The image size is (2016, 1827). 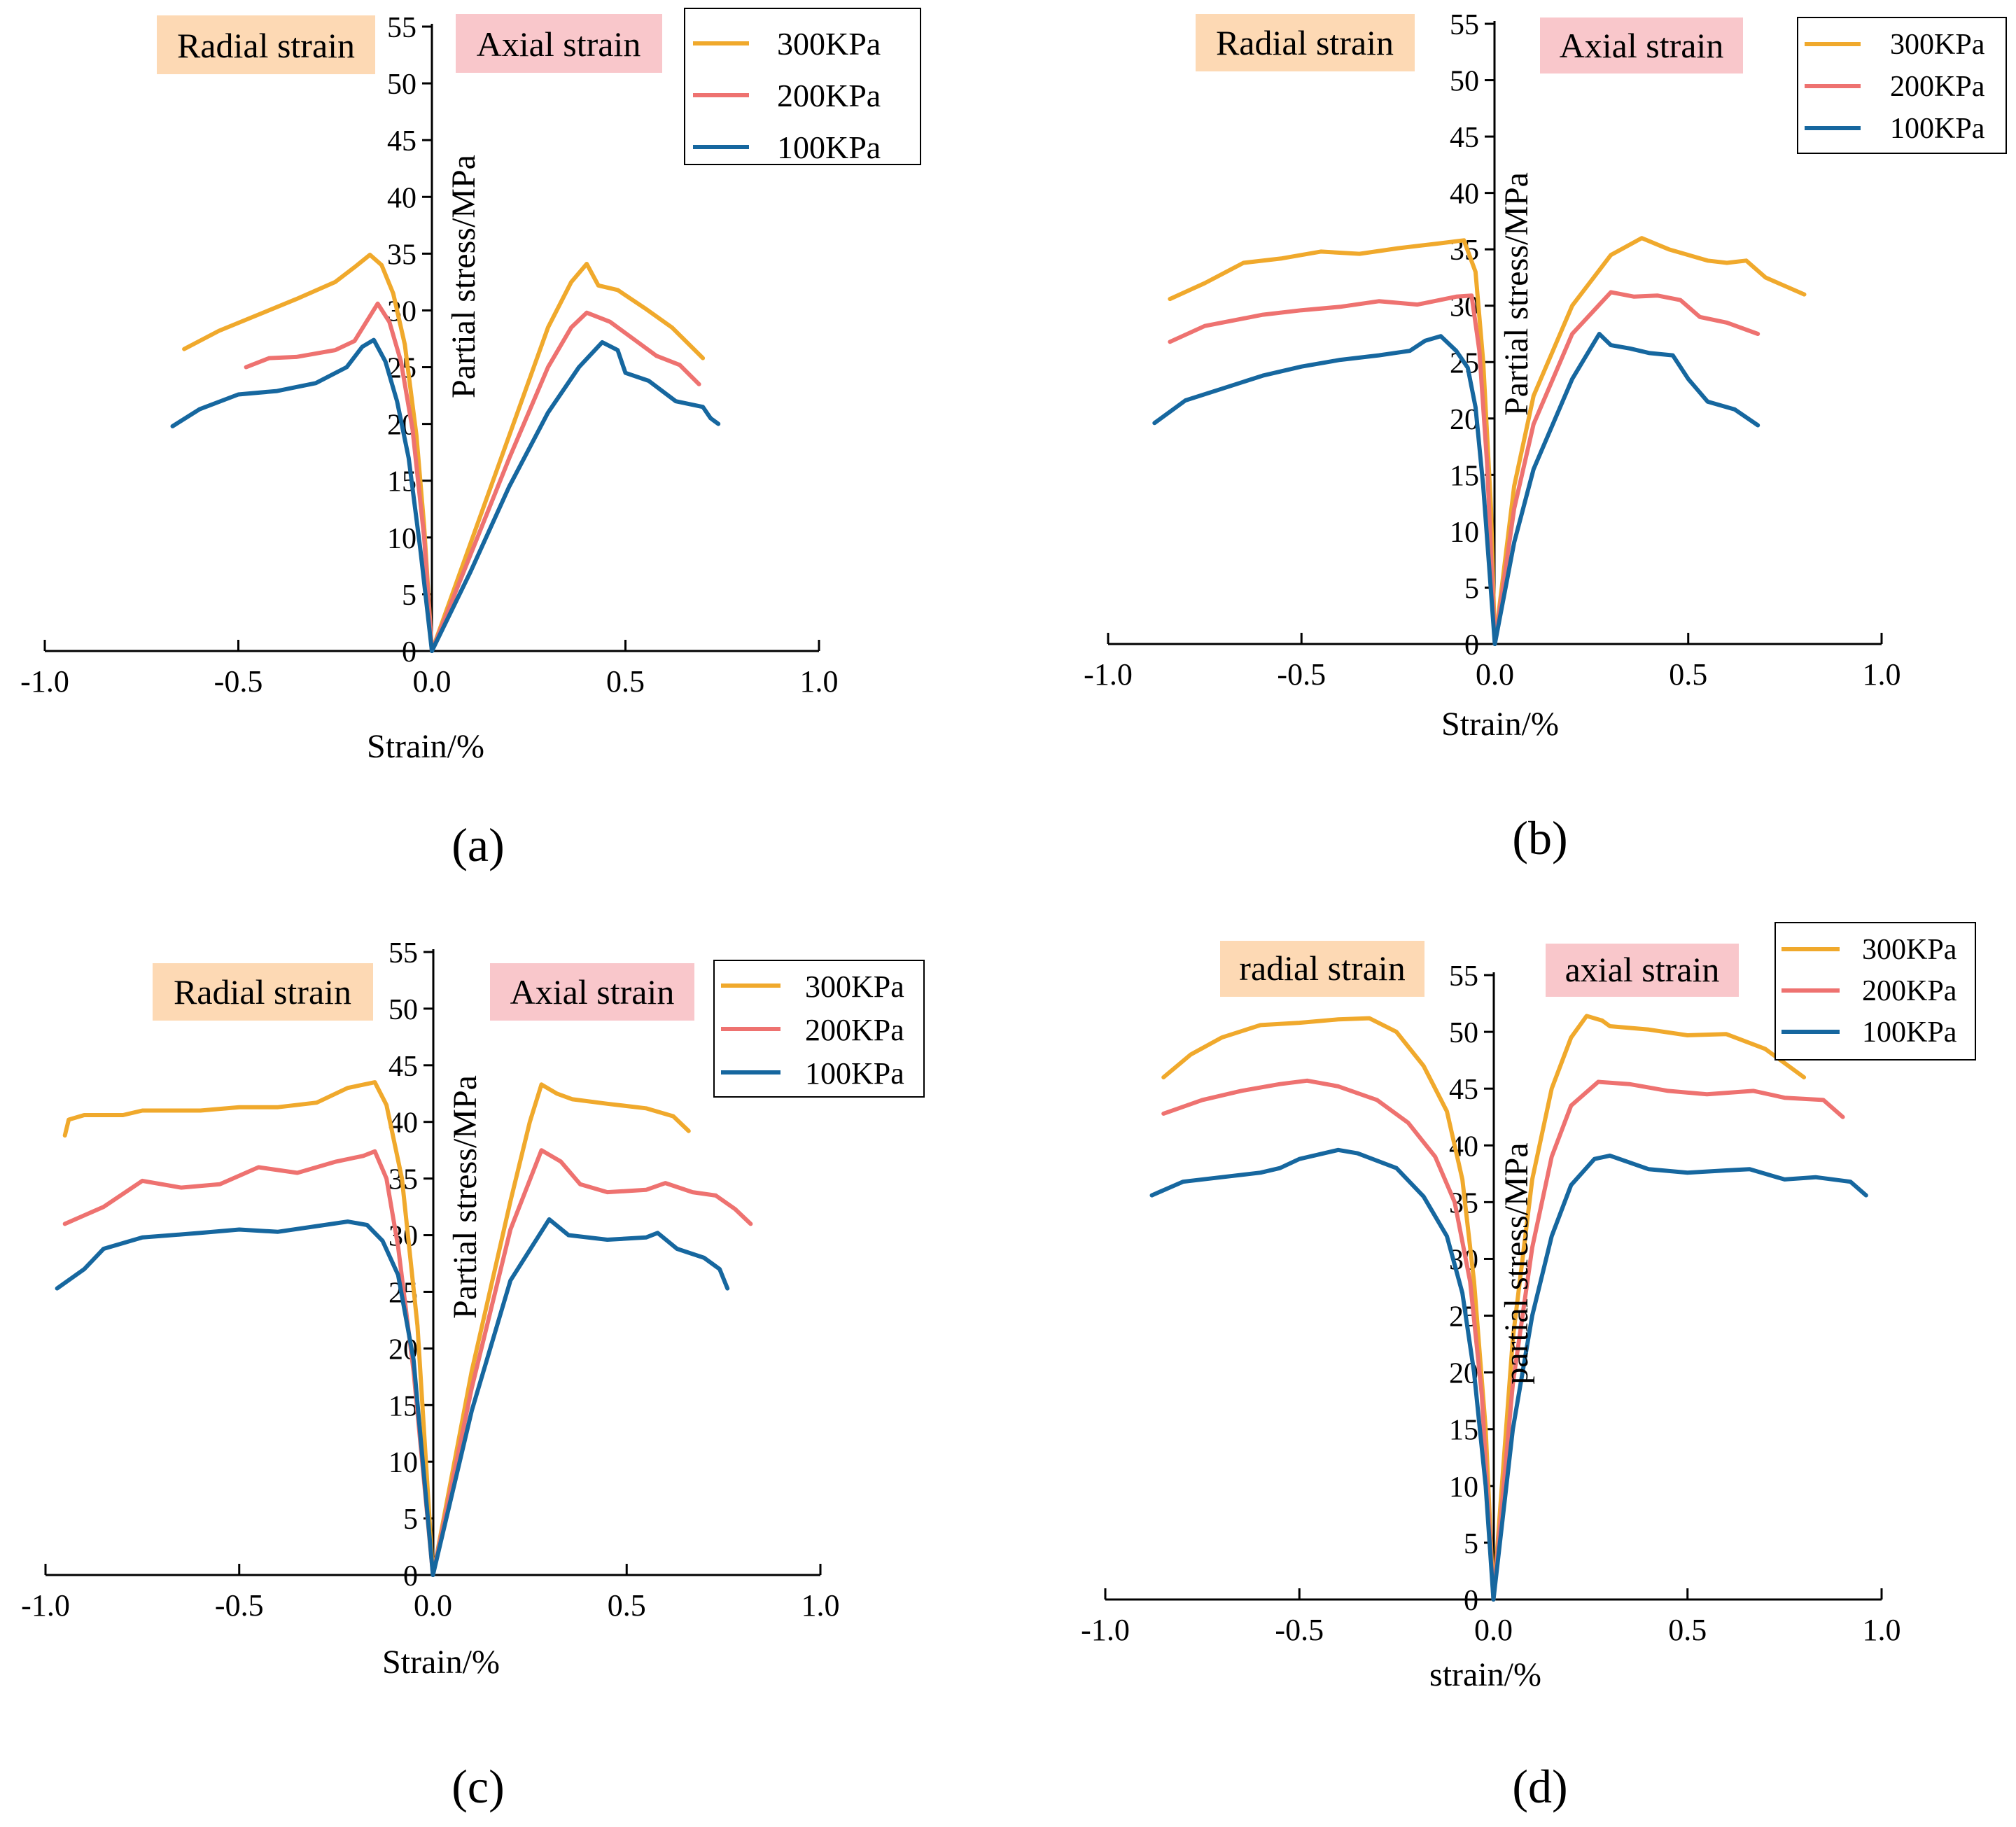 I want to click on legend-d: 300KPa 200KPa 100KPa, so click(x=1875, y=991).